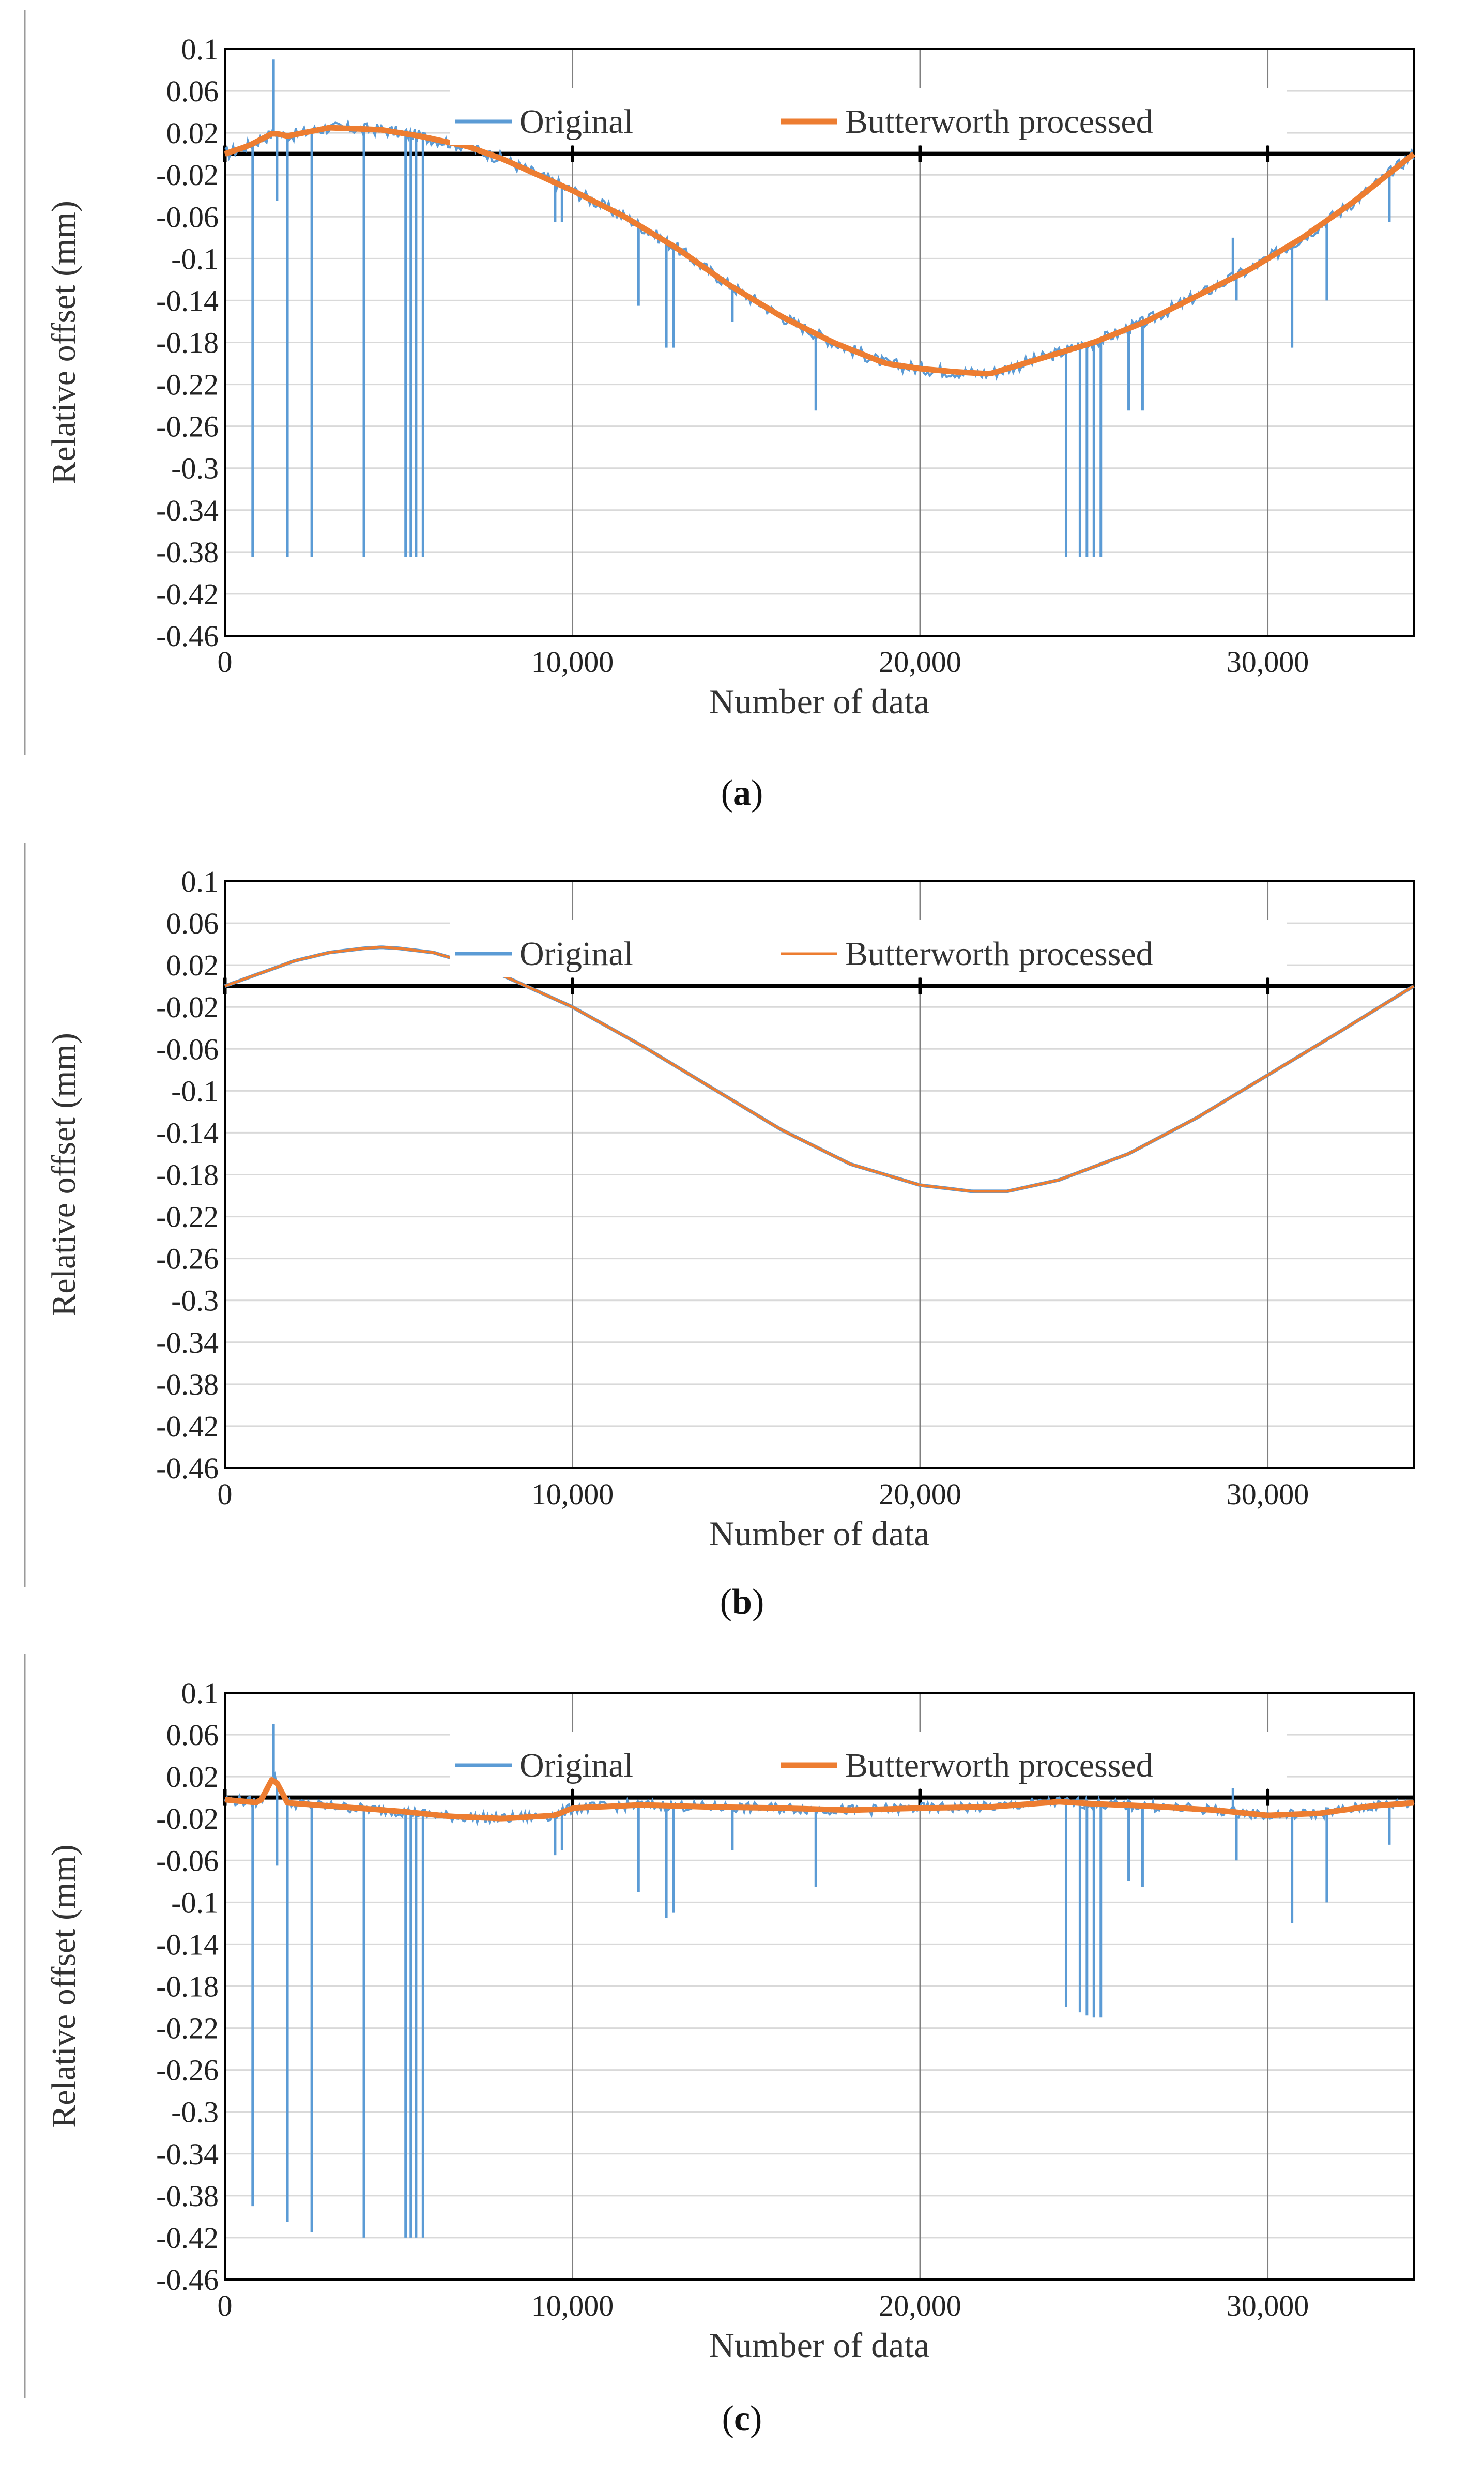  What do you see at coordinates (742, 2419) in the screenshot?
I see `panel-label-c: (c)` at bounding box center [742, 2419].